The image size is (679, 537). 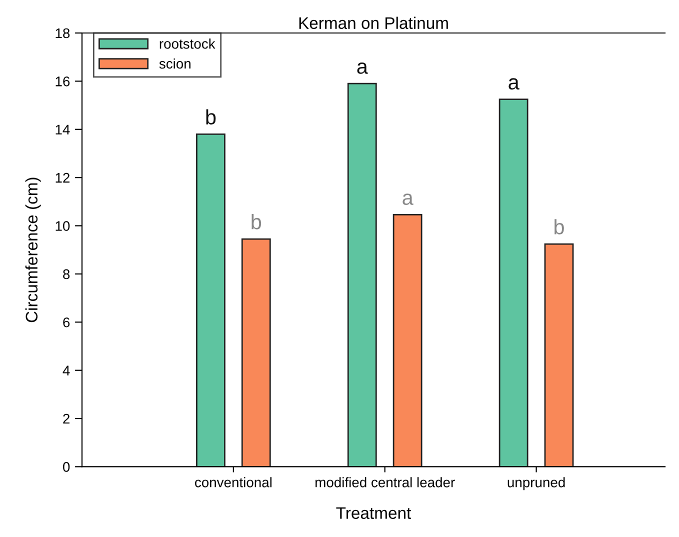 What do you see at coordinates (174, 63) in the screenshot?
I see `legend-label: scion` at bounding box center [174, 63].